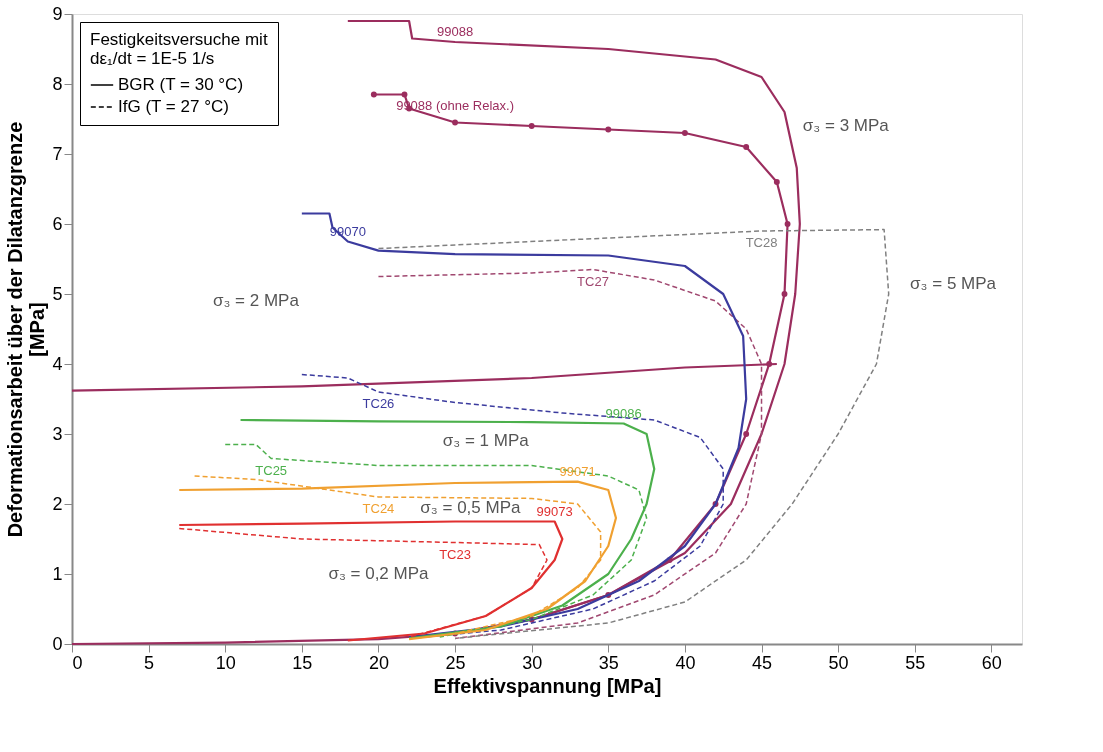 This screenshot has width=1103, height=752. I want to click on x-tick-label: 55, so click(915, 662).